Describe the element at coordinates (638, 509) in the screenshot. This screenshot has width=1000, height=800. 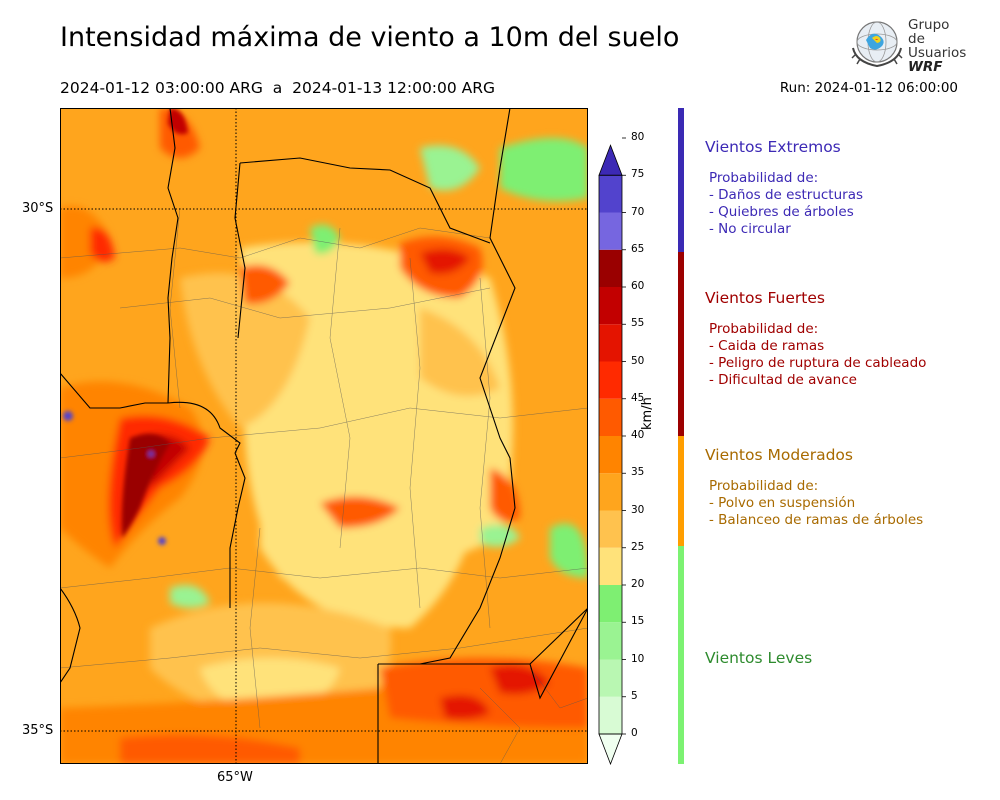
I see `colorbar-tick-label: 30` at that location.